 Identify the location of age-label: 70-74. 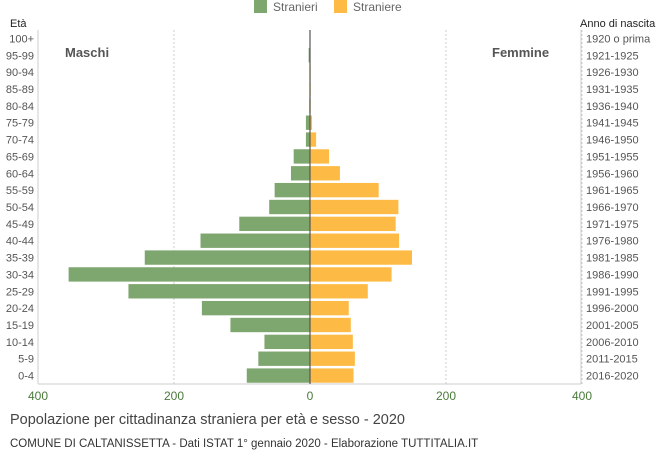
(20, 141).